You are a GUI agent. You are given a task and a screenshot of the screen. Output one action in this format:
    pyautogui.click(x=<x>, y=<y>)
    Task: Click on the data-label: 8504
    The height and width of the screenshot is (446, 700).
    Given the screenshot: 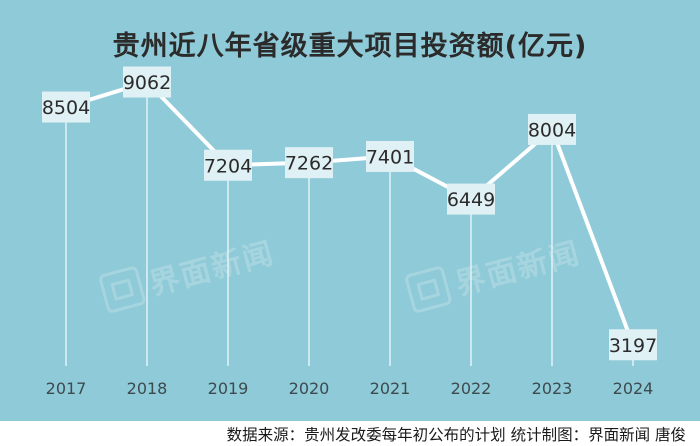 What is the action you would take?
    pyautogui.click(x=66, y=108)
    